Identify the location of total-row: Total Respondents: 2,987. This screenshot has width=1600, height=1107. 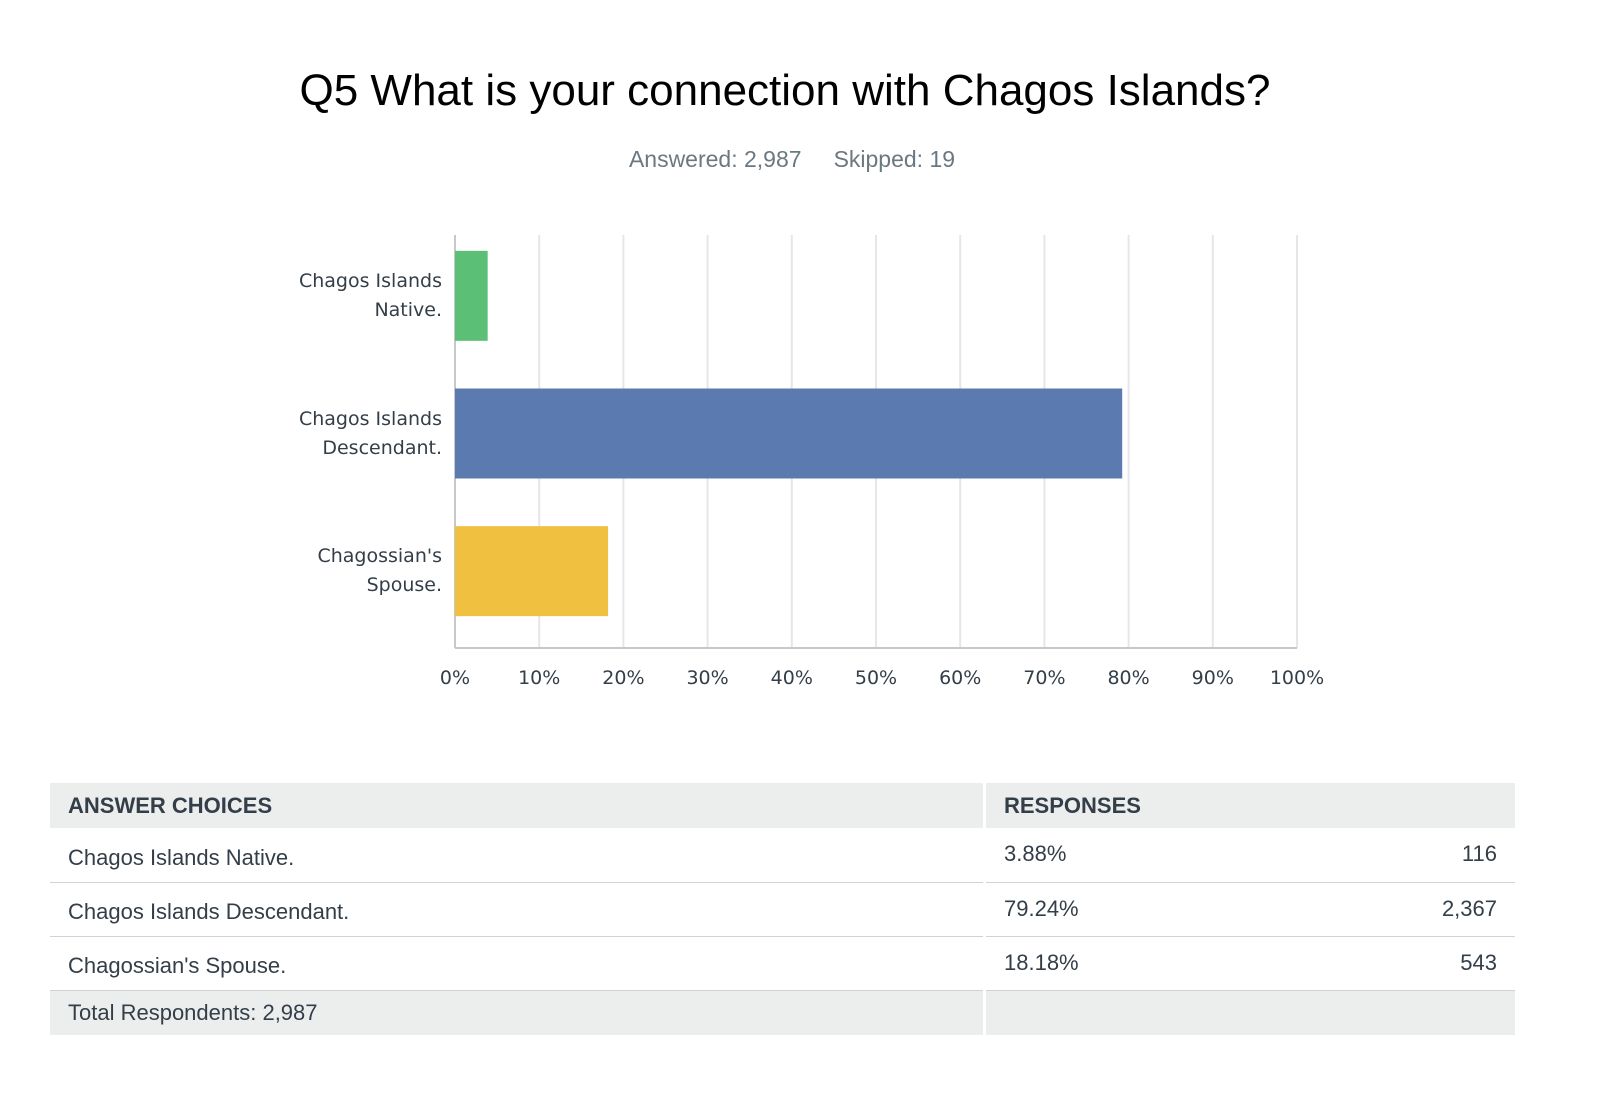
(782, 1012).